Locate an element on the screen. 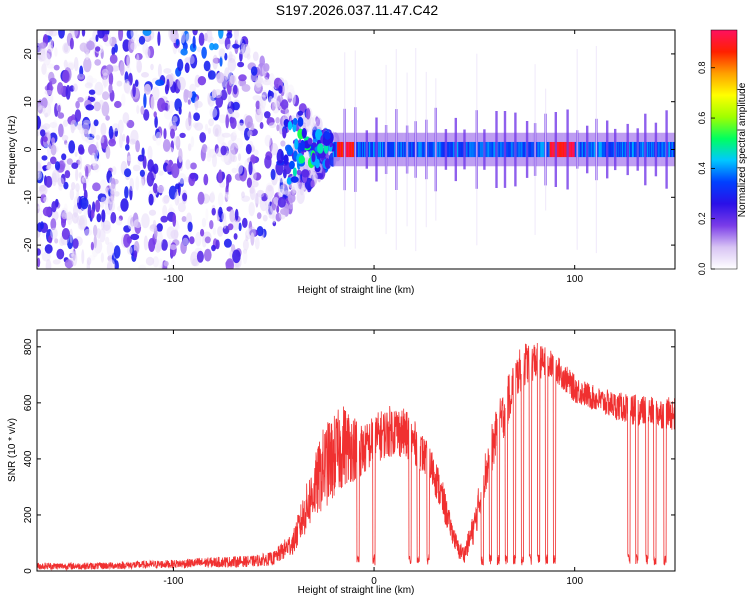 This screenshot has width=750, height=600. spectrogram-streak-faint is located at coordinates (355, 149).